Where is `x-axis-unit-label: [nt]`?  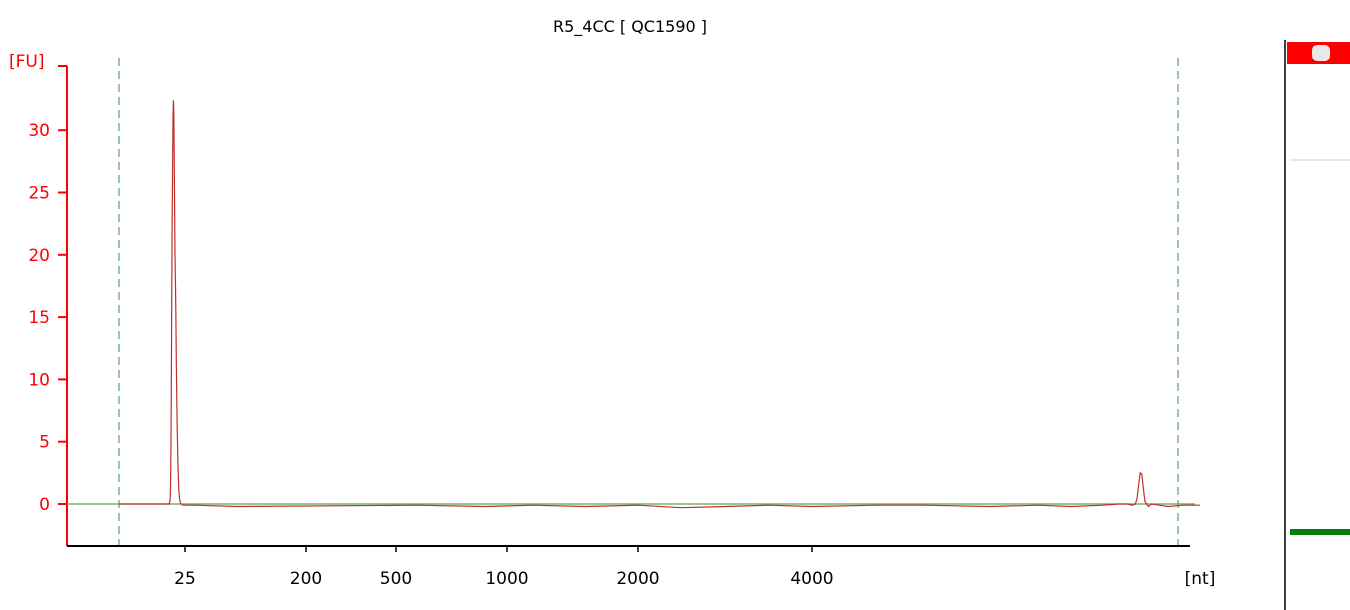
x-axis-unit-label: [nt] is located at coordinates (1200, 579).